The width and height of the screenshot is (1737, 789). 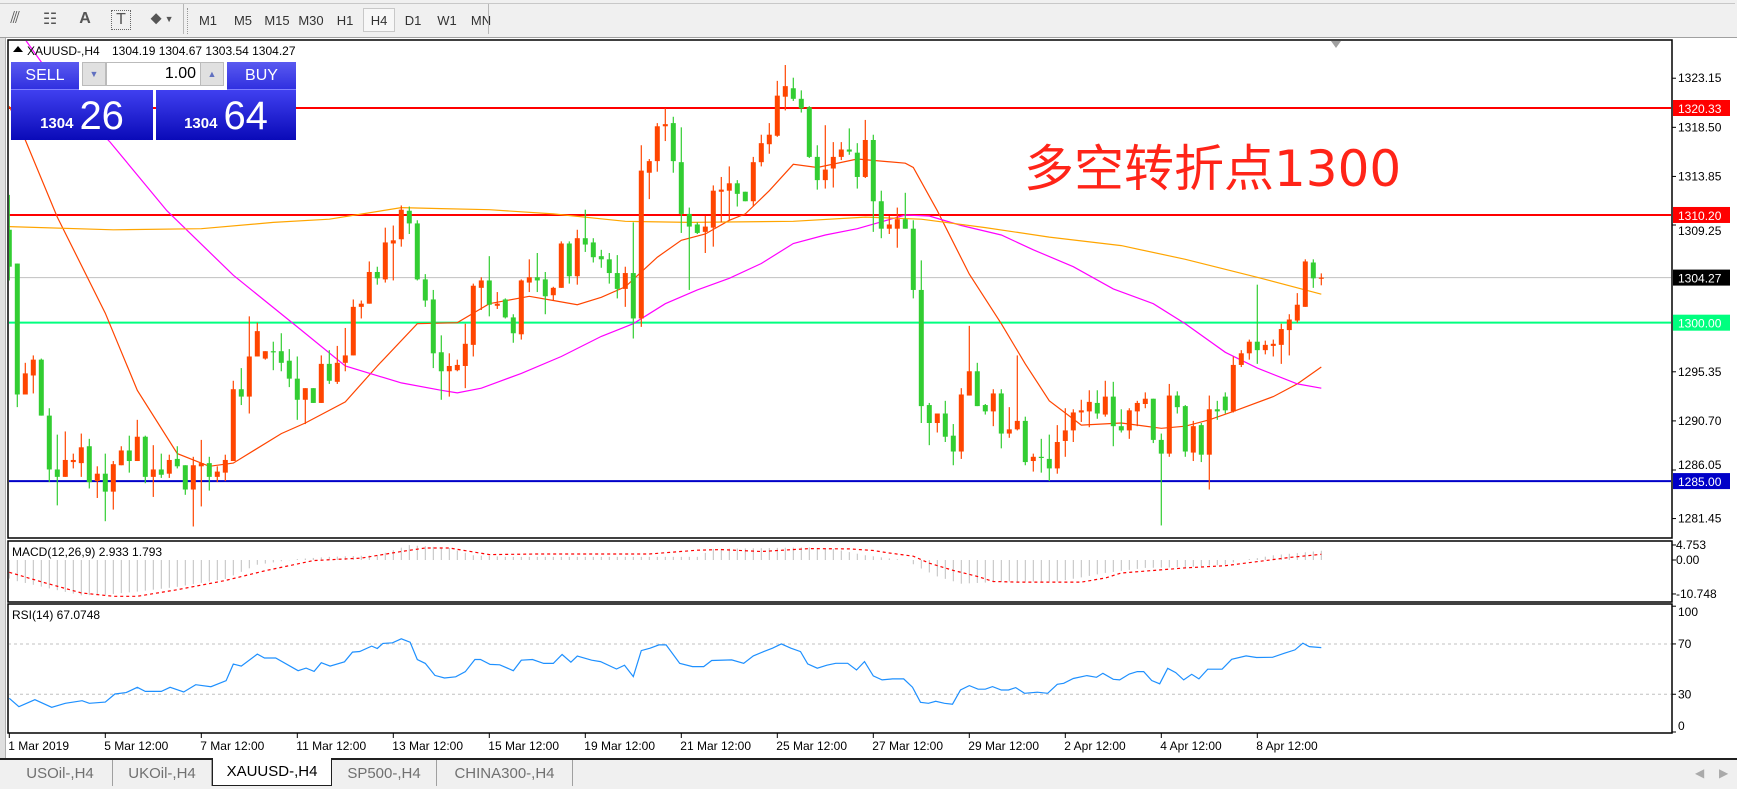 What do you see at coordinates (162, 773) in the screenshot?
I see `tab-ukoil: UKOil-,H4` at bounding box center [162, 773].